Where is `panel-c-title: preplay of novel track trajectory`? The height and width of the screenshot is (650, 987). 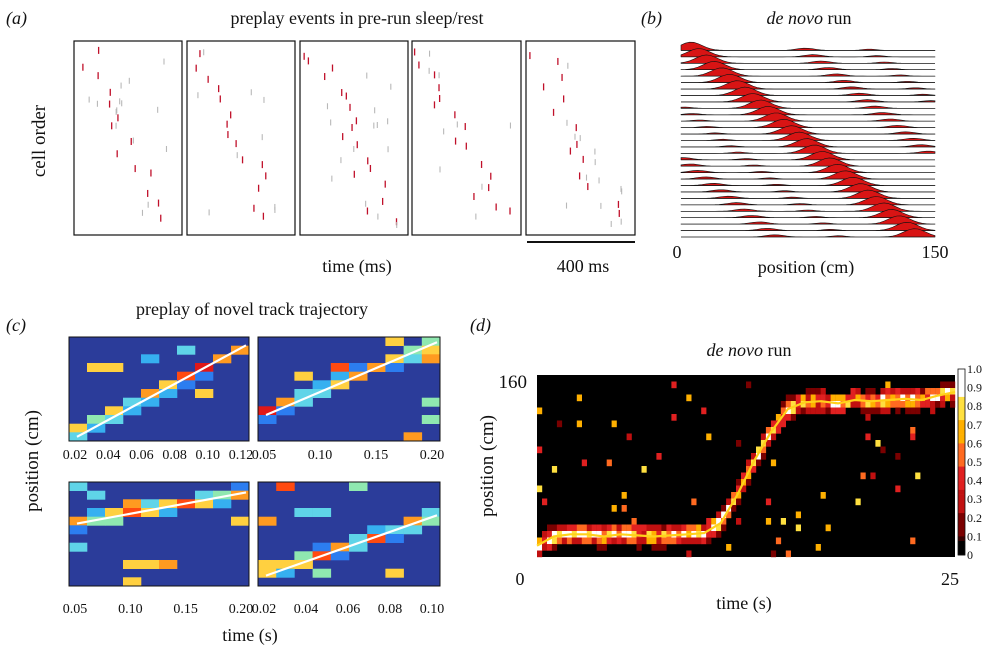
panel-c-title: preplay of novel track trajectory is located at coordinates (252, 309).